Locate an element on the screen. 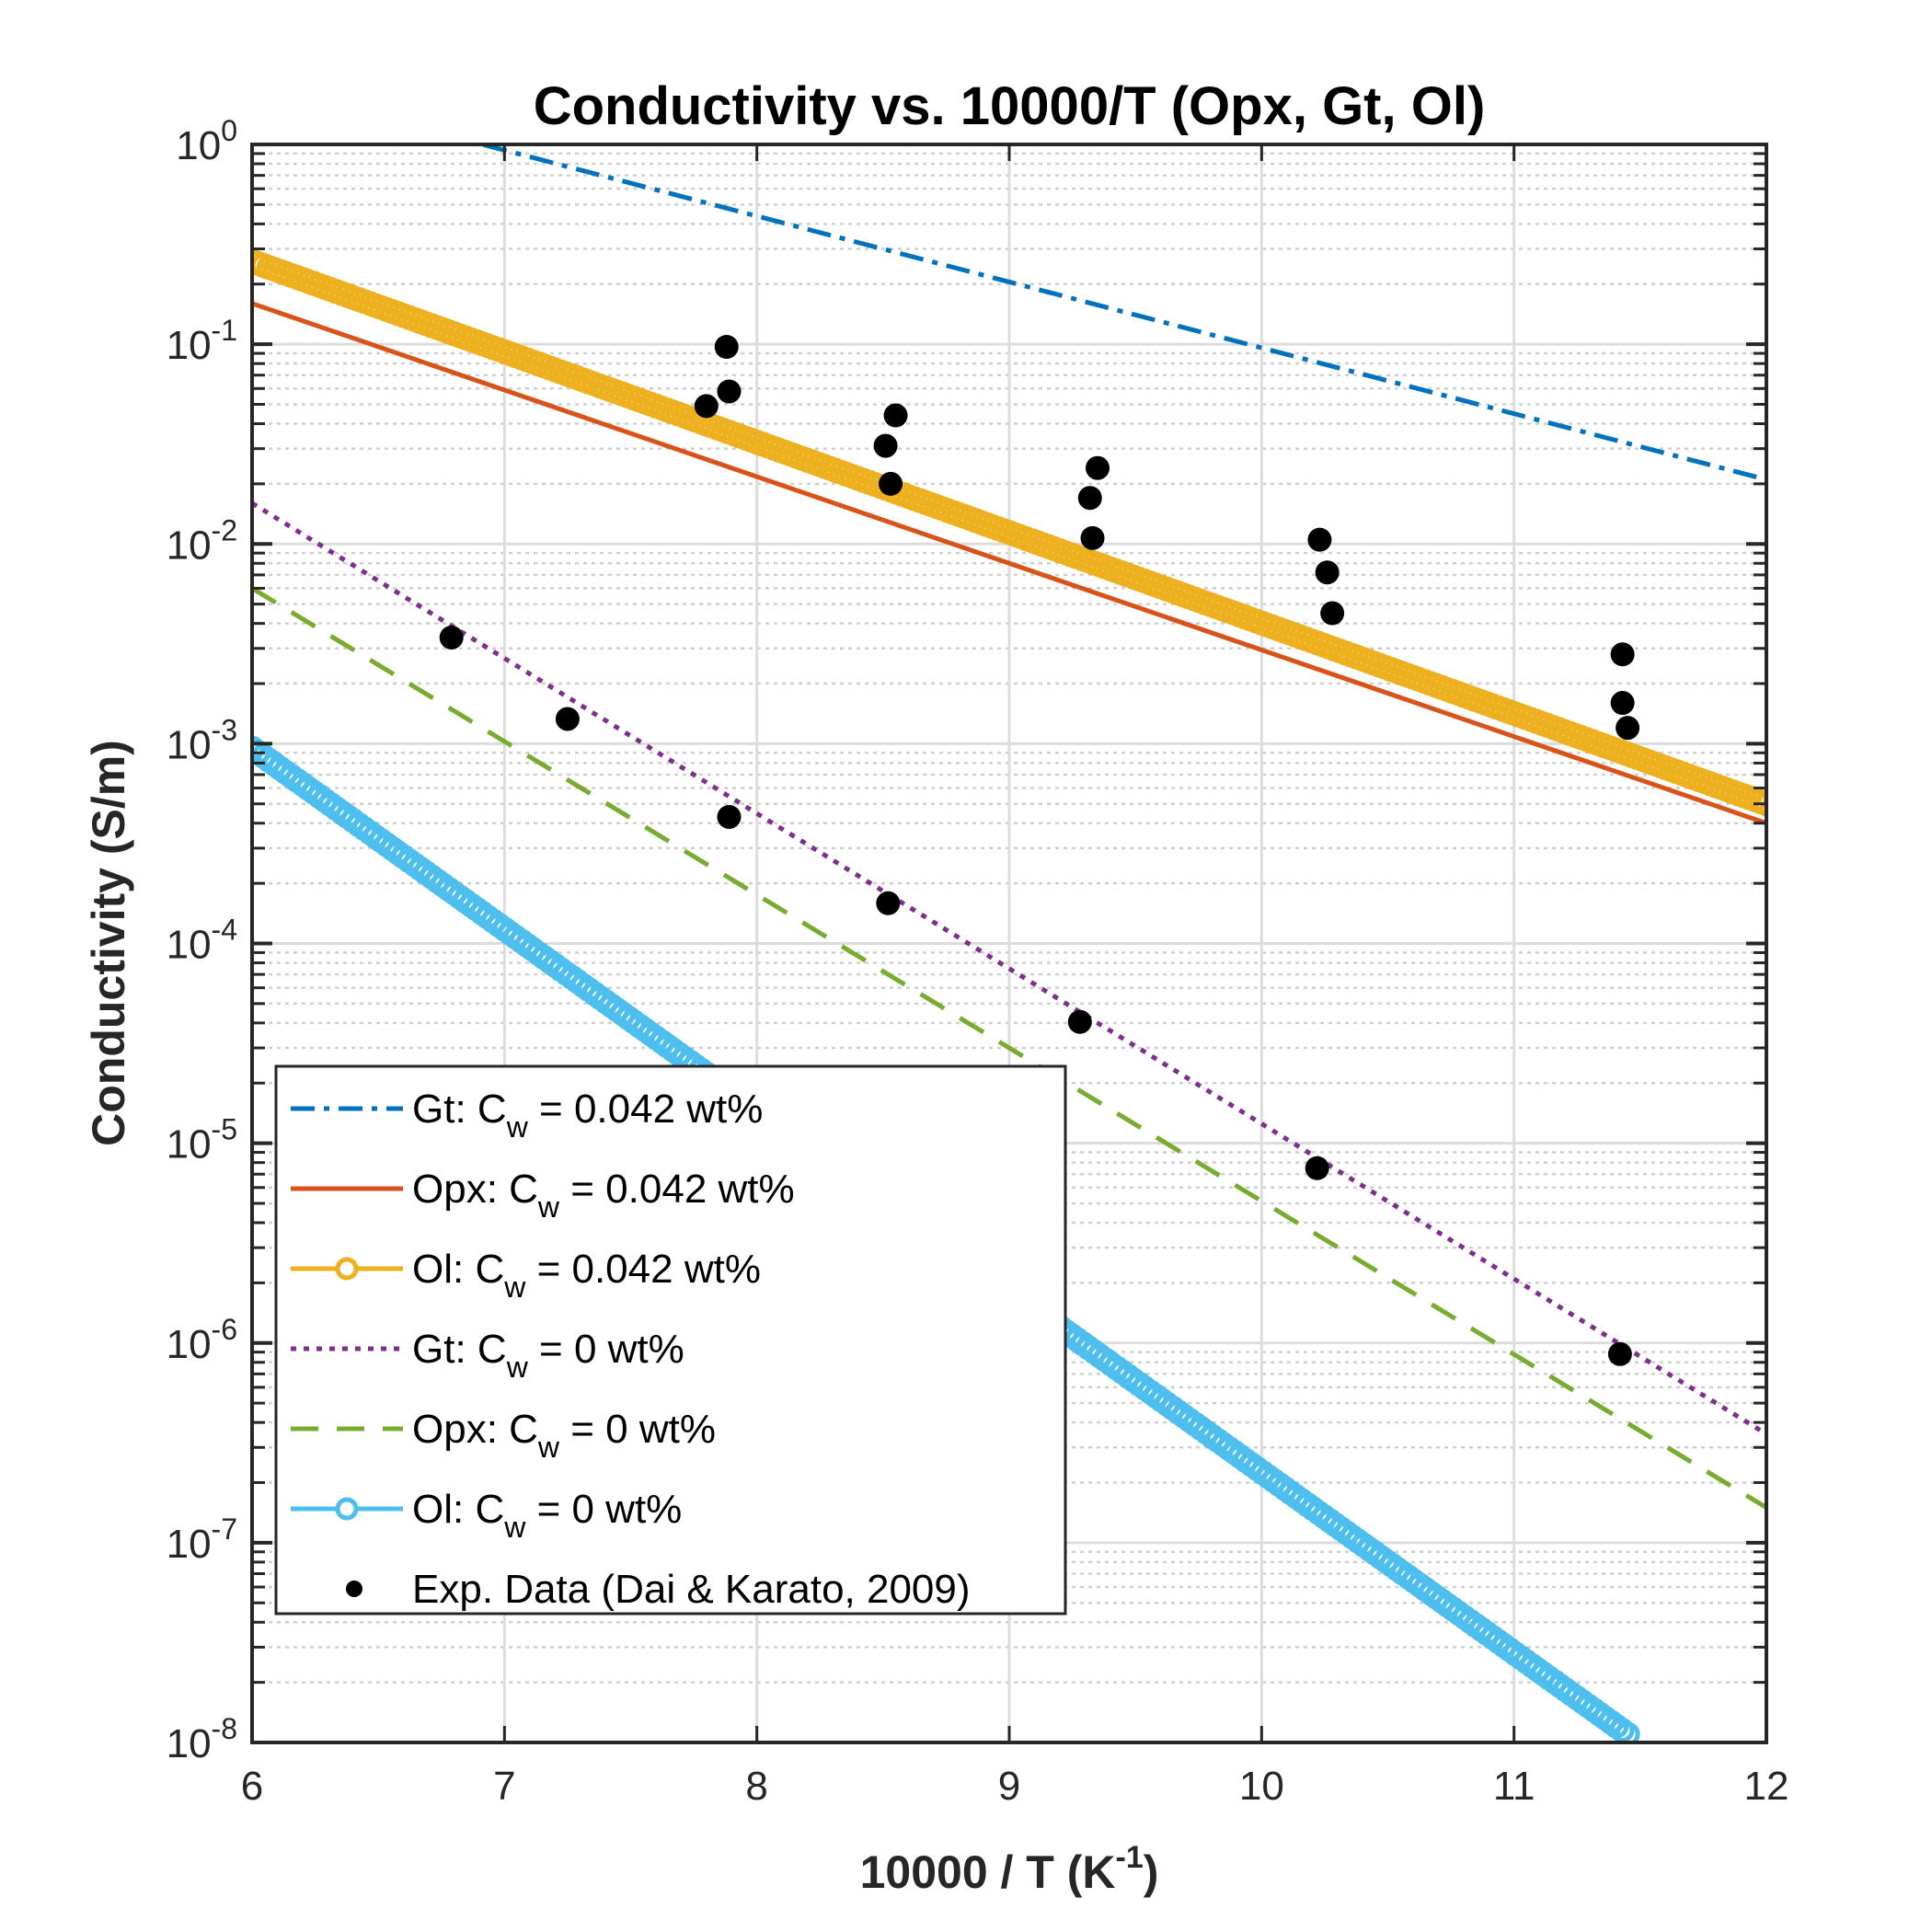 The image size is (1932, 1932). y-tick-label-exponent: -6 is located at coordinates (224, 1329).